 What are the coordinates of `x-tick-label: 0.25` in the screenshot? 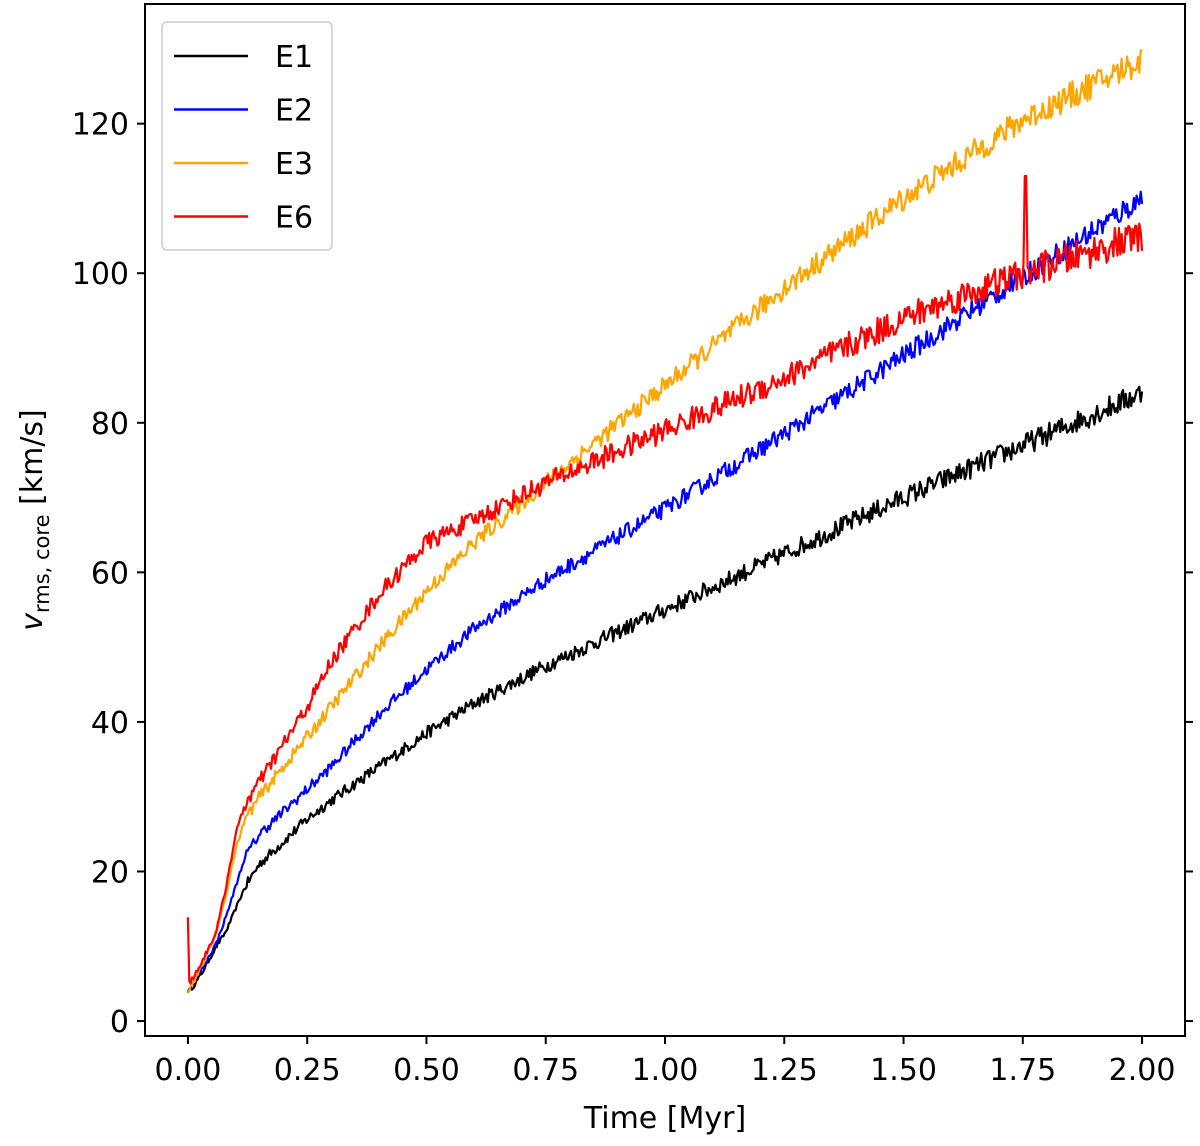 It's located at (307, 1070).